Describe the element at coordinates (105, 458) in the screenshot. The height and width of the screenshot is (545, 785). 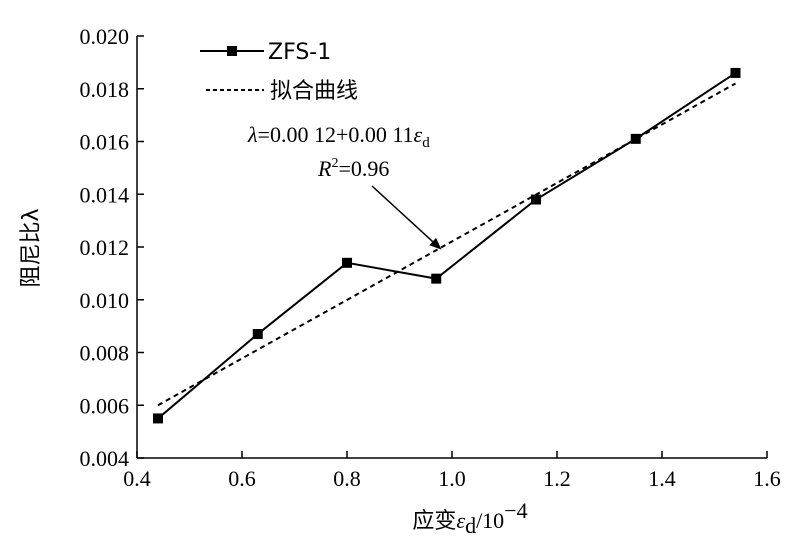
I see `y-tick-label: 0.004` at that location.